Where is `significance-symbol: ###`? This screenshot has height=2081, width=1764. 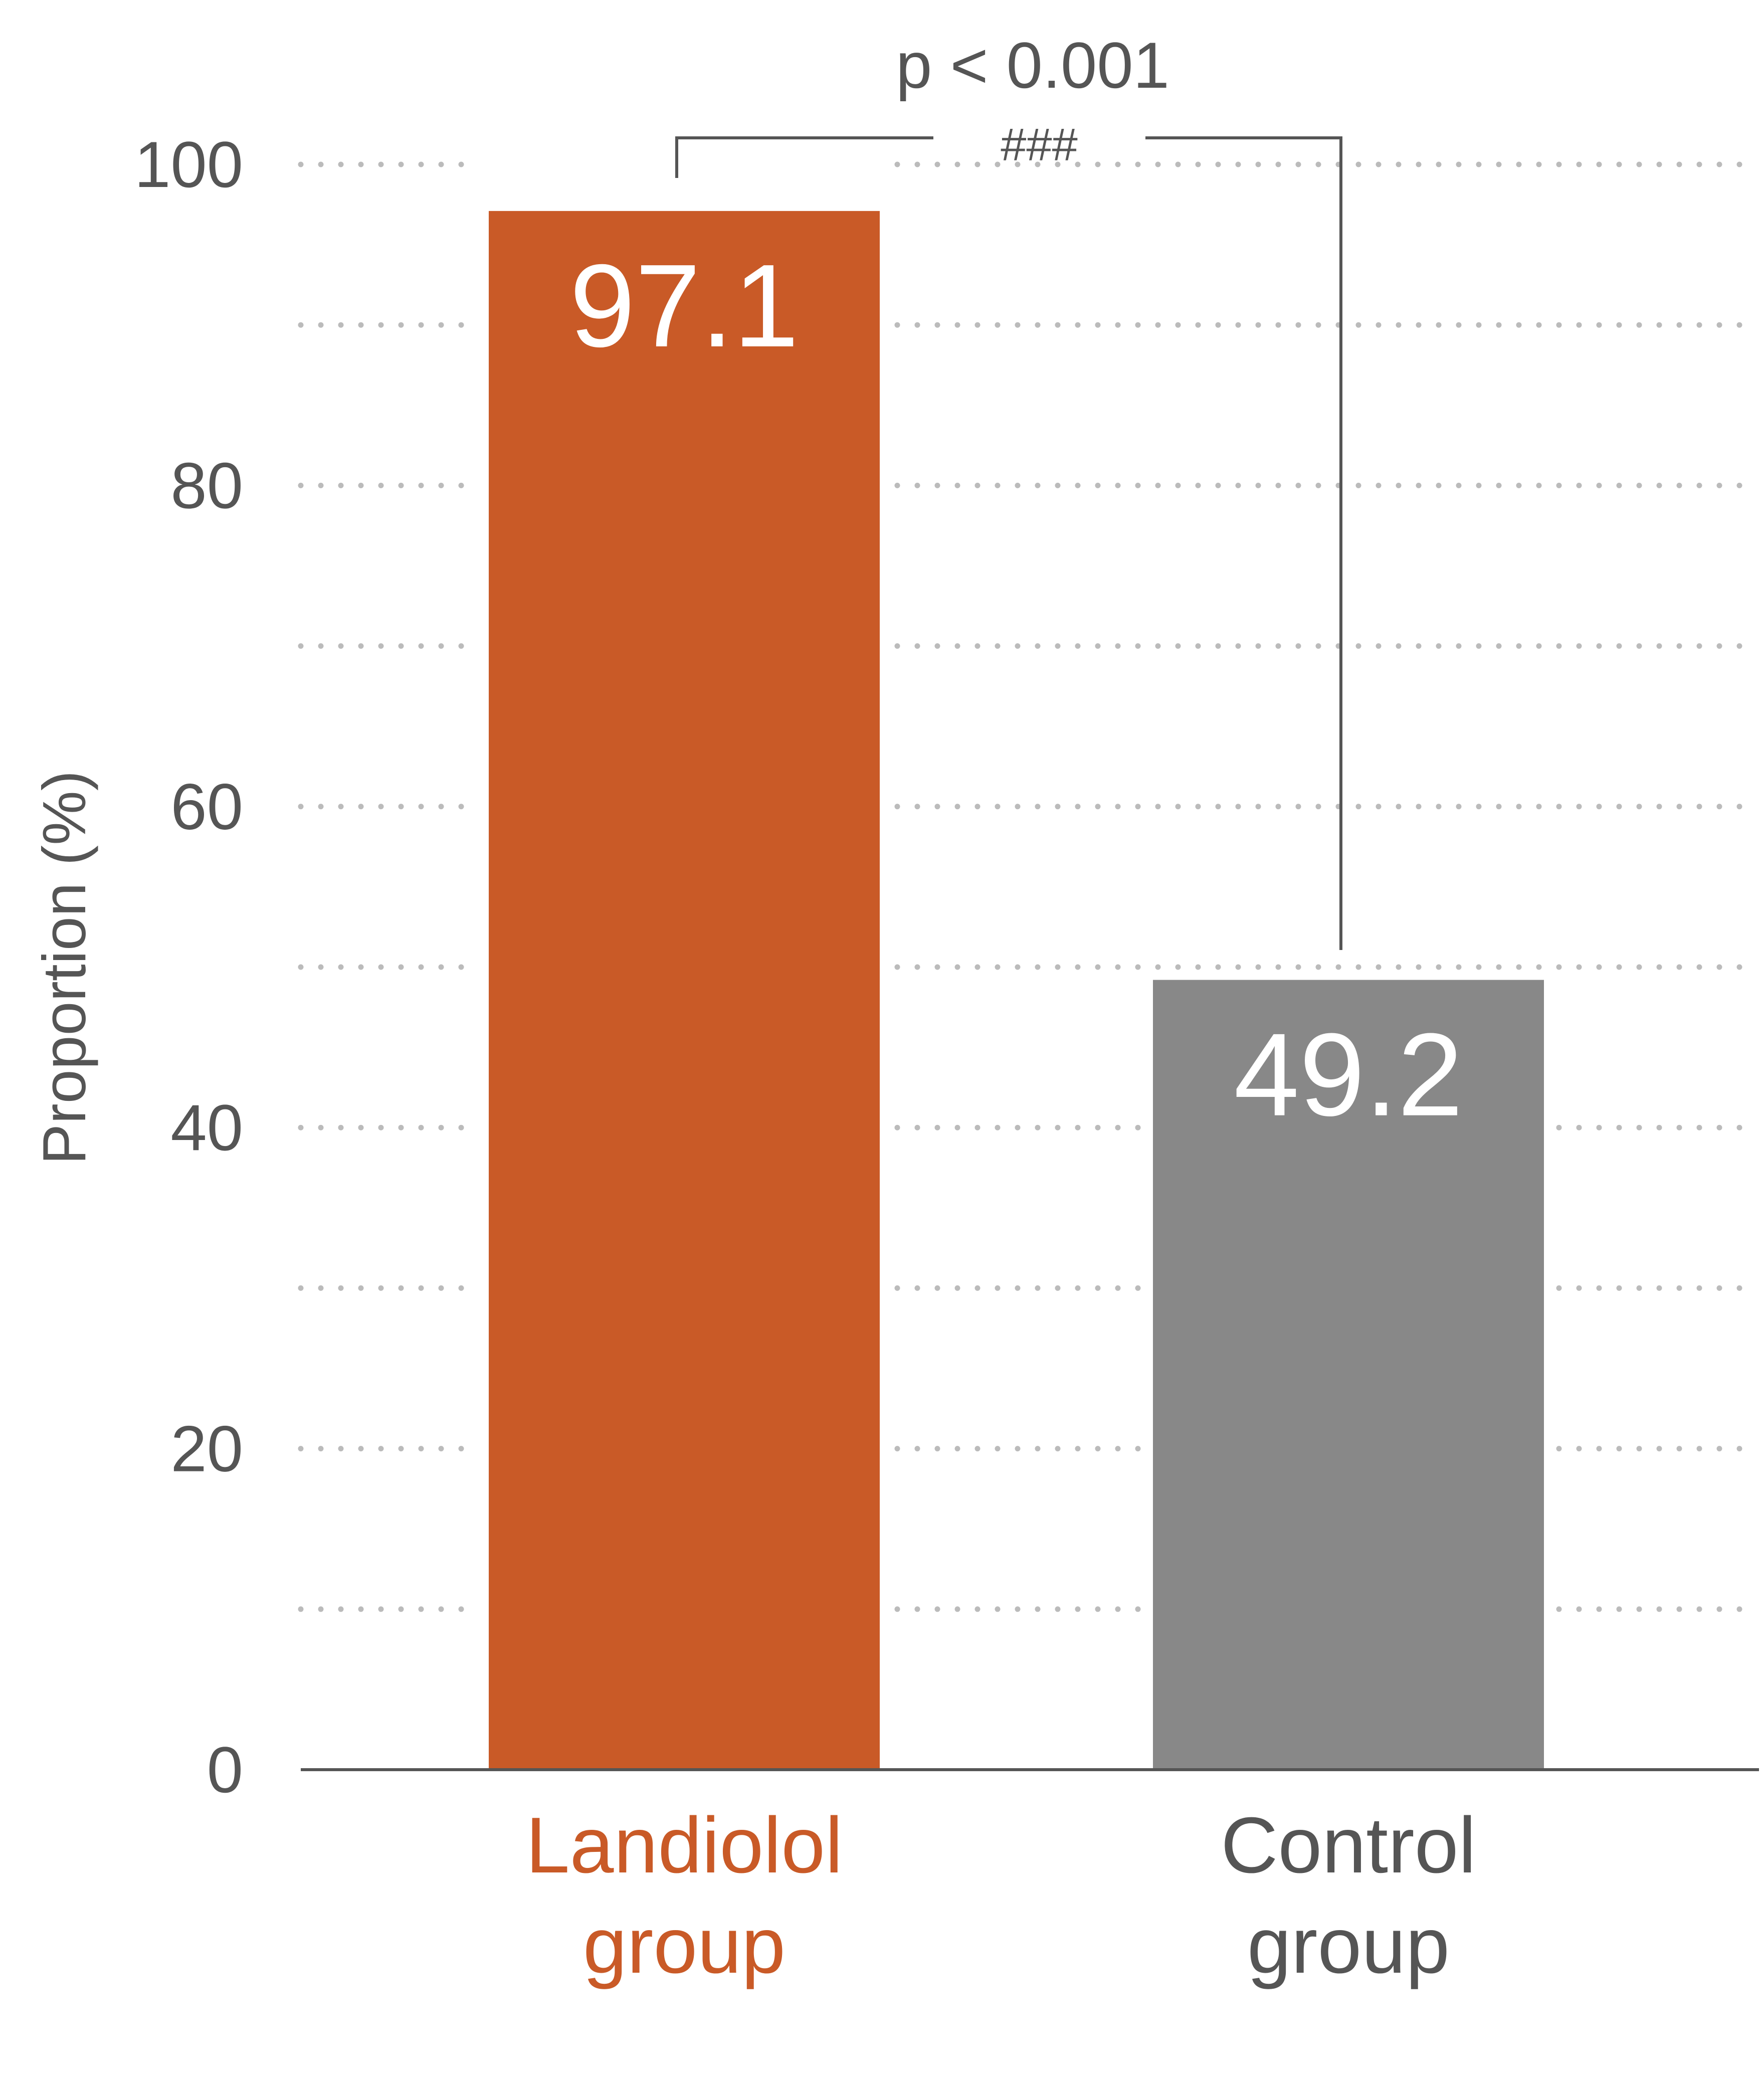 significance-symbol: ### is located at coordinates (1039, 144).